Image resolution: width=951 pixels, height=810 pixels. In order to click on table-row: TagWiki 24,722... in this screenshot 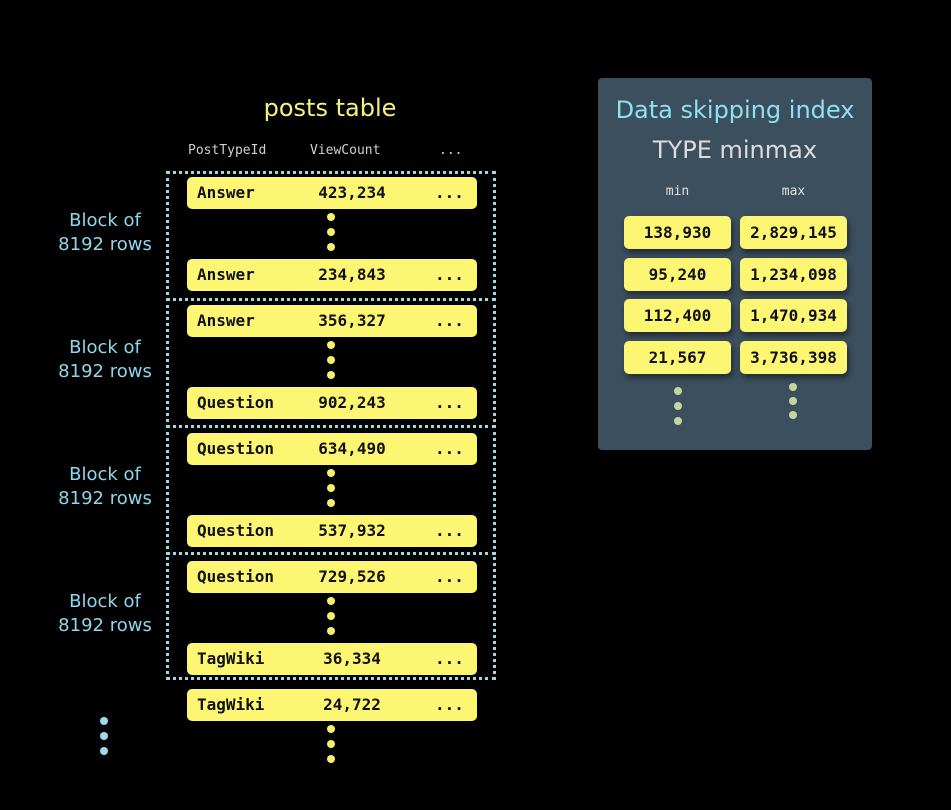, I will do `click(332, 705)`.